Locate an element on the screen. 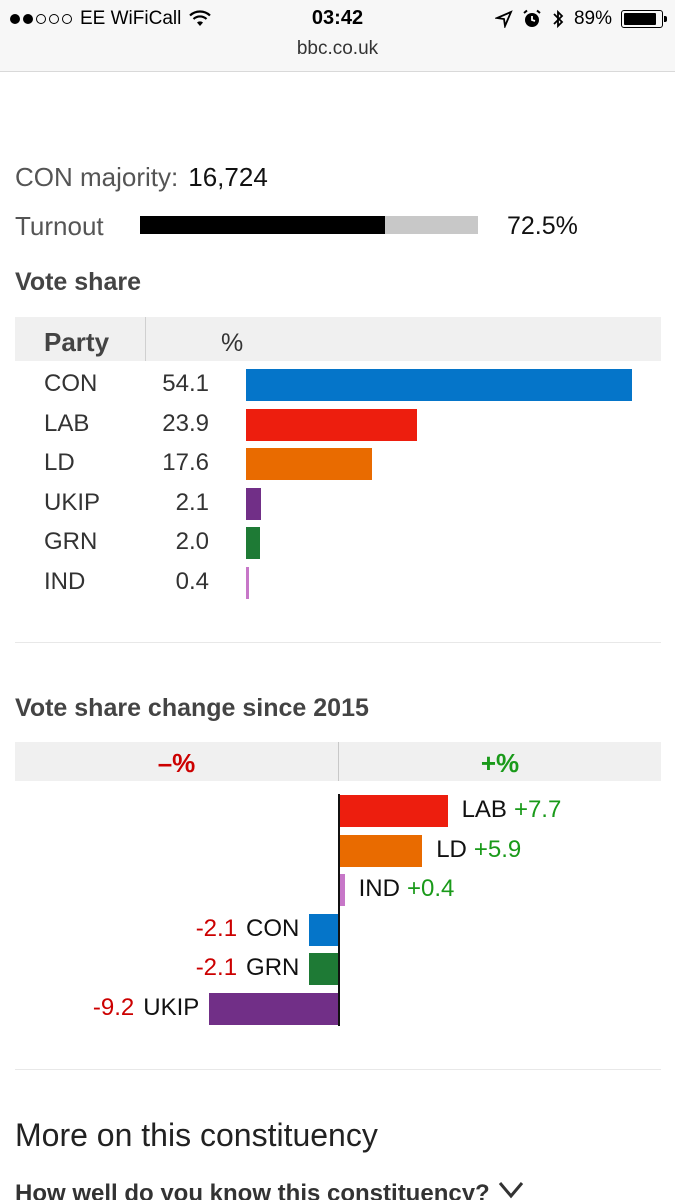  turnout-value: 72.5% is located at coordinates (542, 226).